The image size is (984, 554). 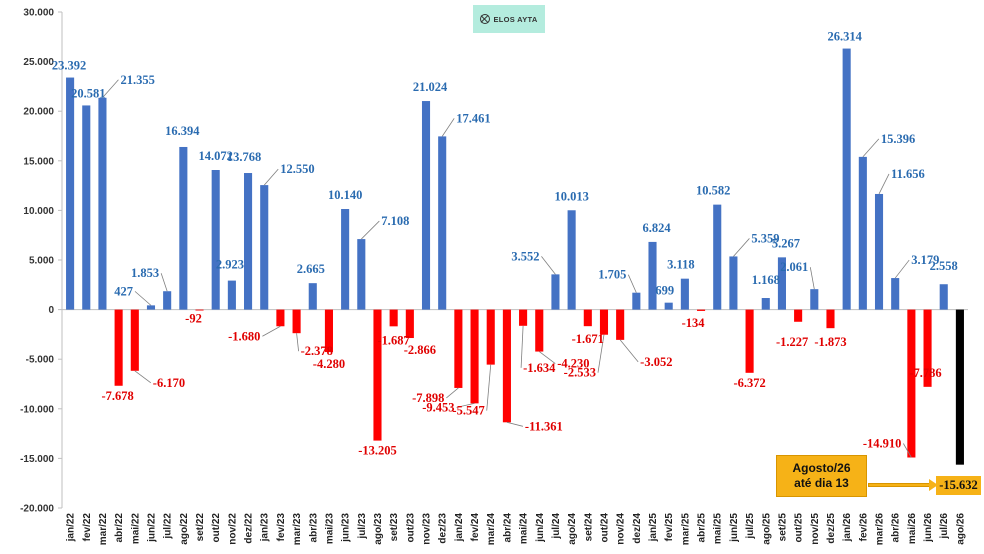 I want to click on data-label: -2.378, so click(x=317, y=351).